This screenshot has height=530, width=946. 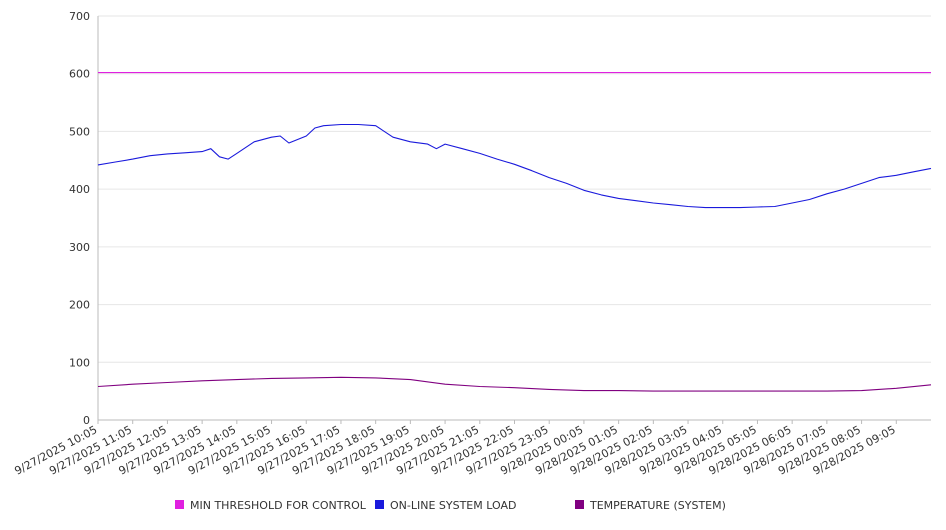 What do you see at coordinates (79, 247) in the screenshot?
I see `y-tick-label: 300` at bounding box center [79, 247].